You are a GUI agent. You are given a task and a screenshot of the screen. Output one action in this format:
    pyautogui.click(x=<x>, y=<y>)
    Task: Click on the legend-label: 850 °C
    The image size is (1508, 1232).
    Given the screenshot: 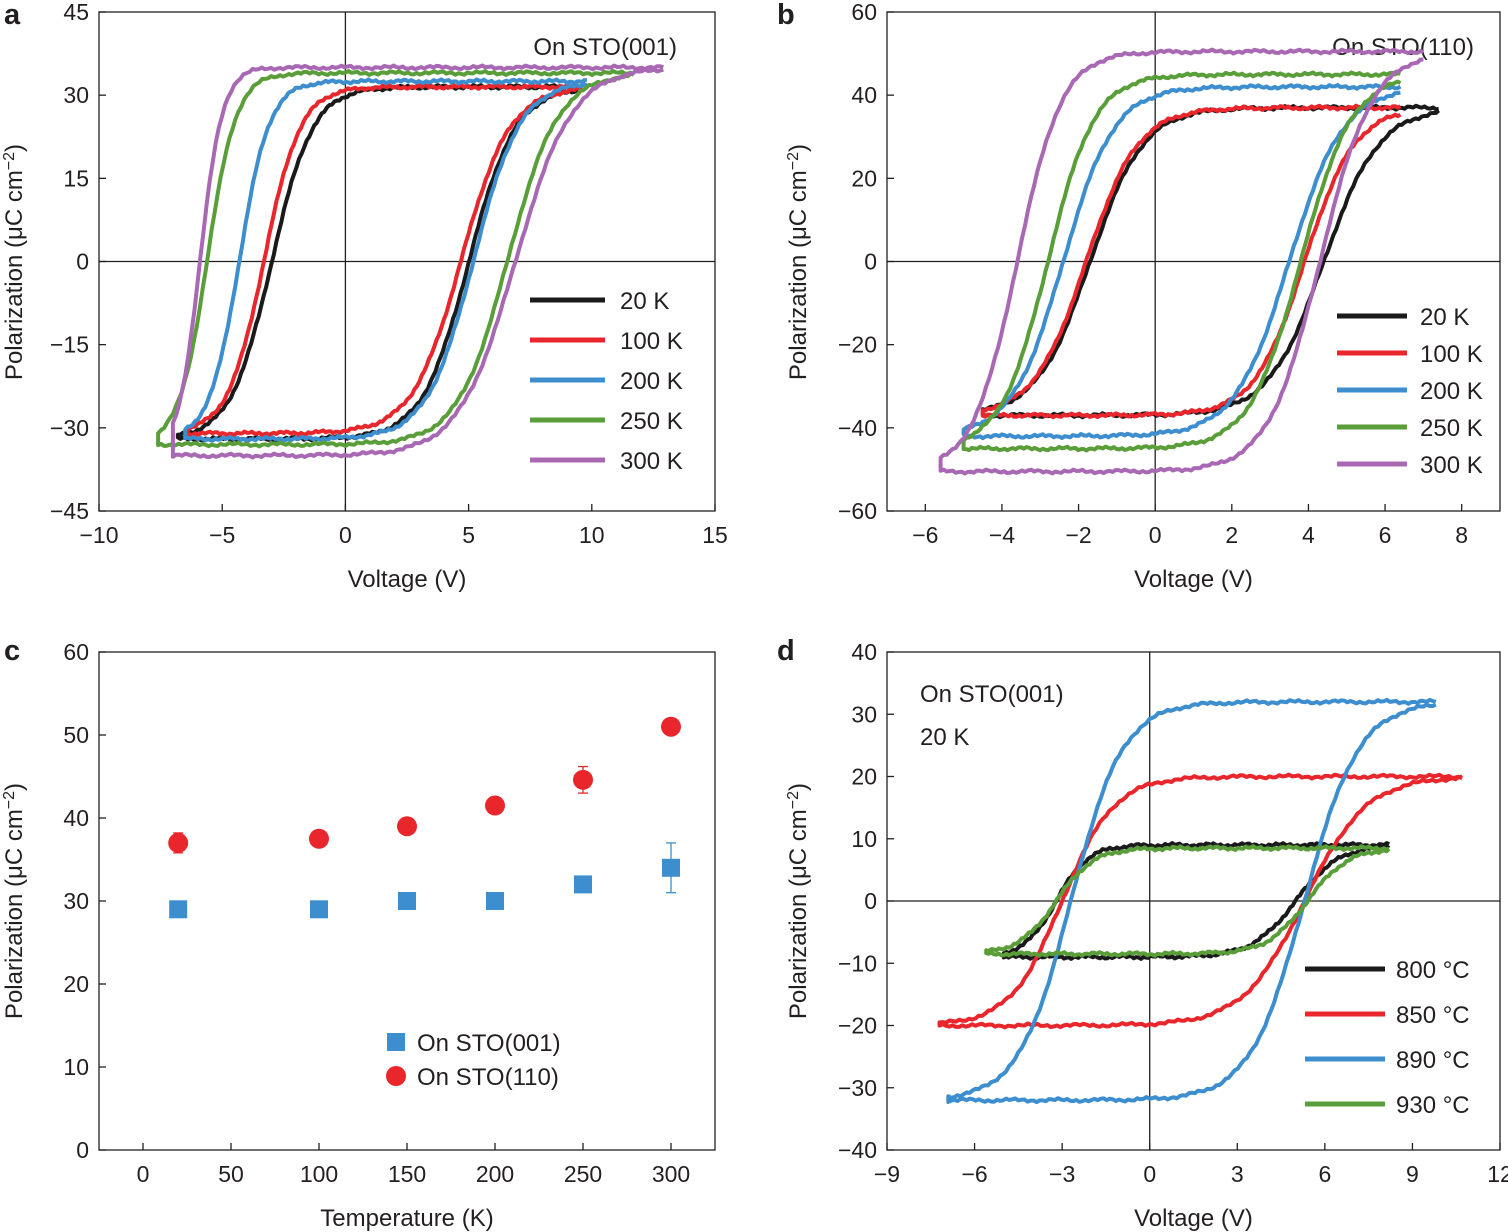 What is the action you would take?
    pyautogui.click(x=1433, y=1015)
    